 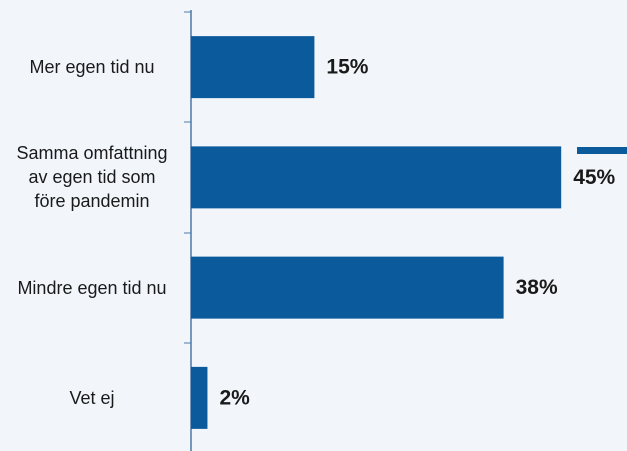 What do you see at coordinates (347, 67) in the screenshot?
I see `data-label: 15%` at bounding box center [347, 67].